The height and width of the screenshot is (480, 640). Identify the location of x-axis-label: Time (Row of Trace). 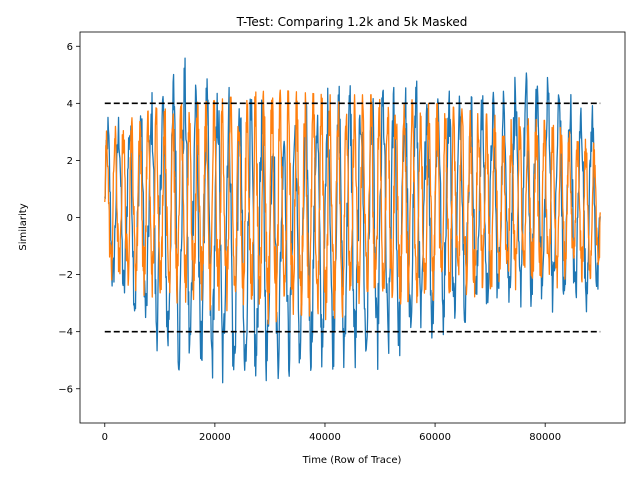
(352, 460).